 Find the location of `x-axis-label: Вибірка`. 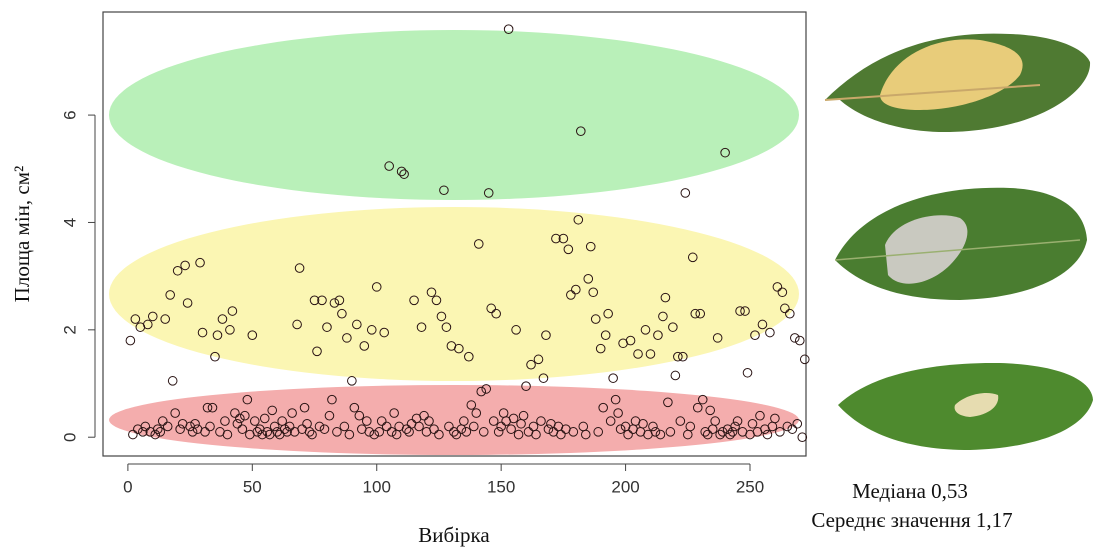

x-axis-label: Вибірка is located at coordinates (454, 535).